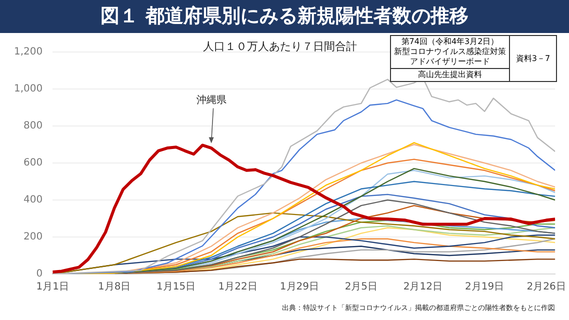 The width and height of the screenshot is (569, 320). I want to click on y-tick-label: 1,200, so click(28, 52).